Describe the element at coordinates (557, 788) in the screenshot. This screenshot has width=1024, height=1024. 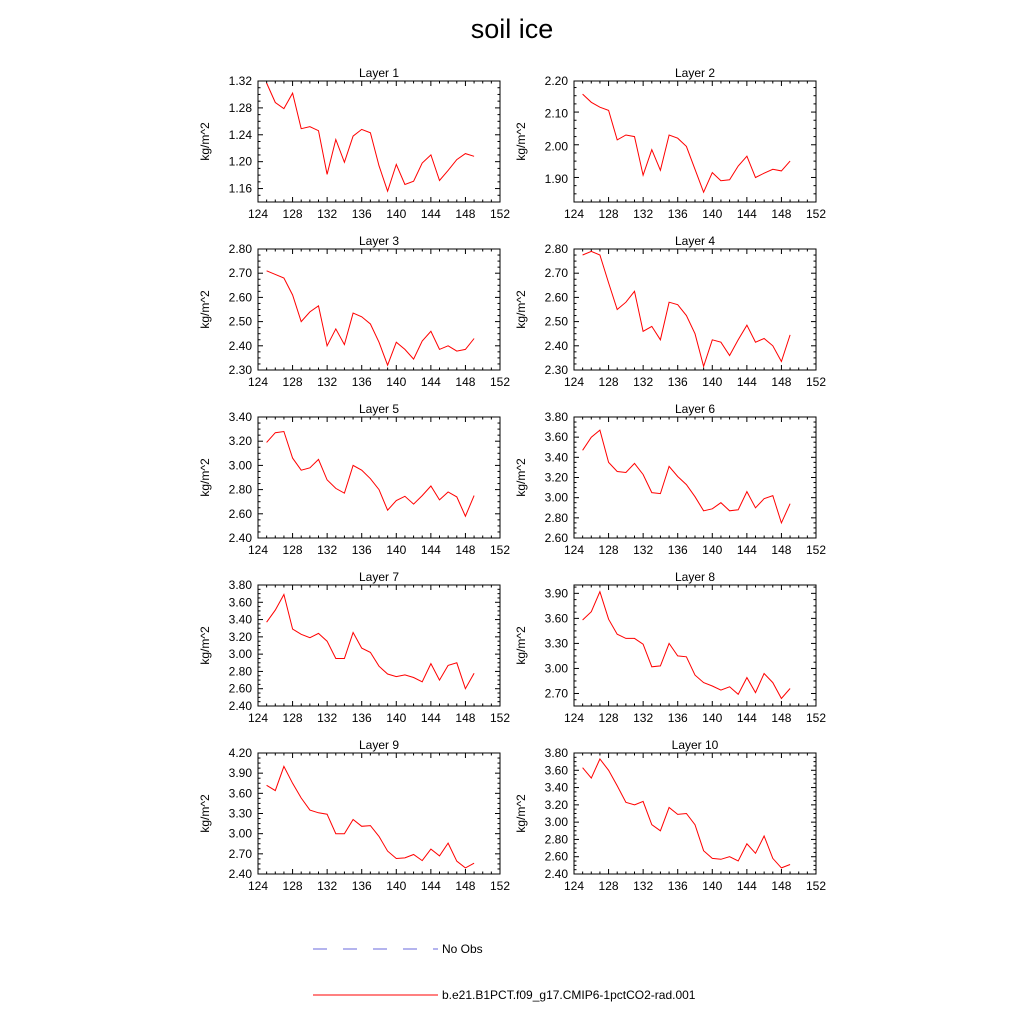
I see `y-tick-label: 3.40` at that location.